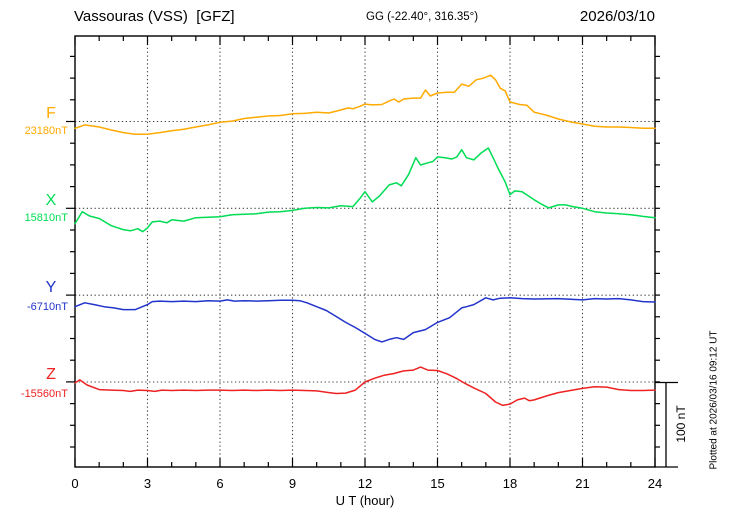  Describe the element at coordinates (617, 16) in the screenshot. I see `plot-date: 2026/03/10` at that location.